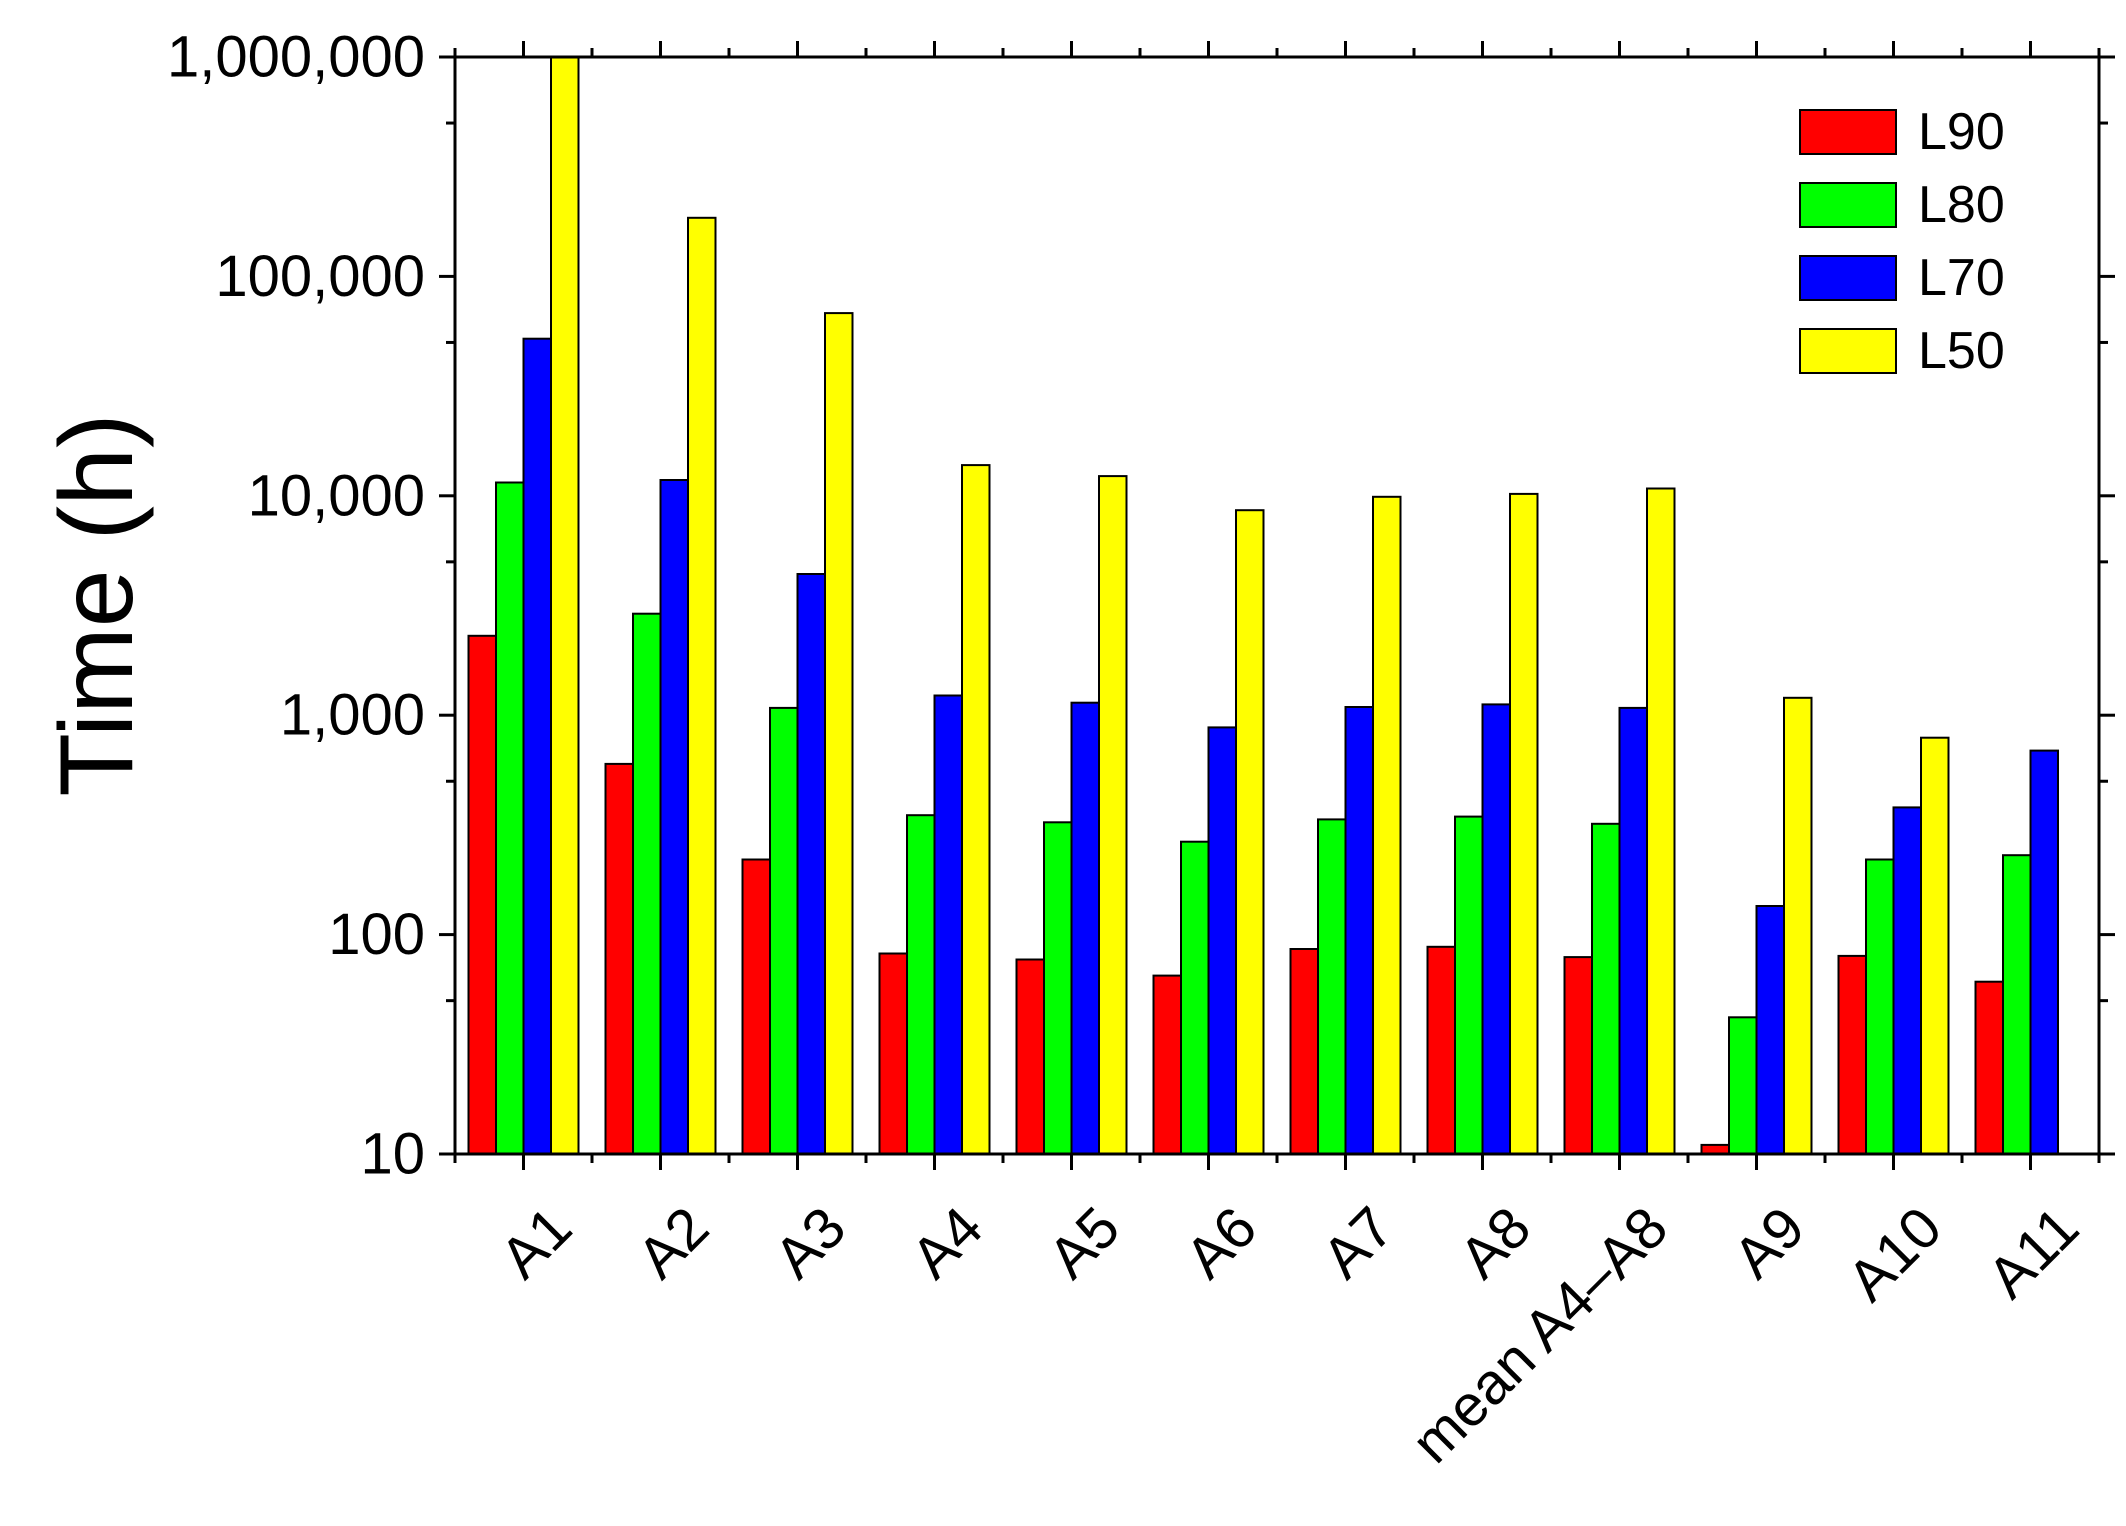  What do you see at coordinates (1848, 278) in the screenshot?
I see `legend-swatch-l70` at bounding box center [1848, 278].